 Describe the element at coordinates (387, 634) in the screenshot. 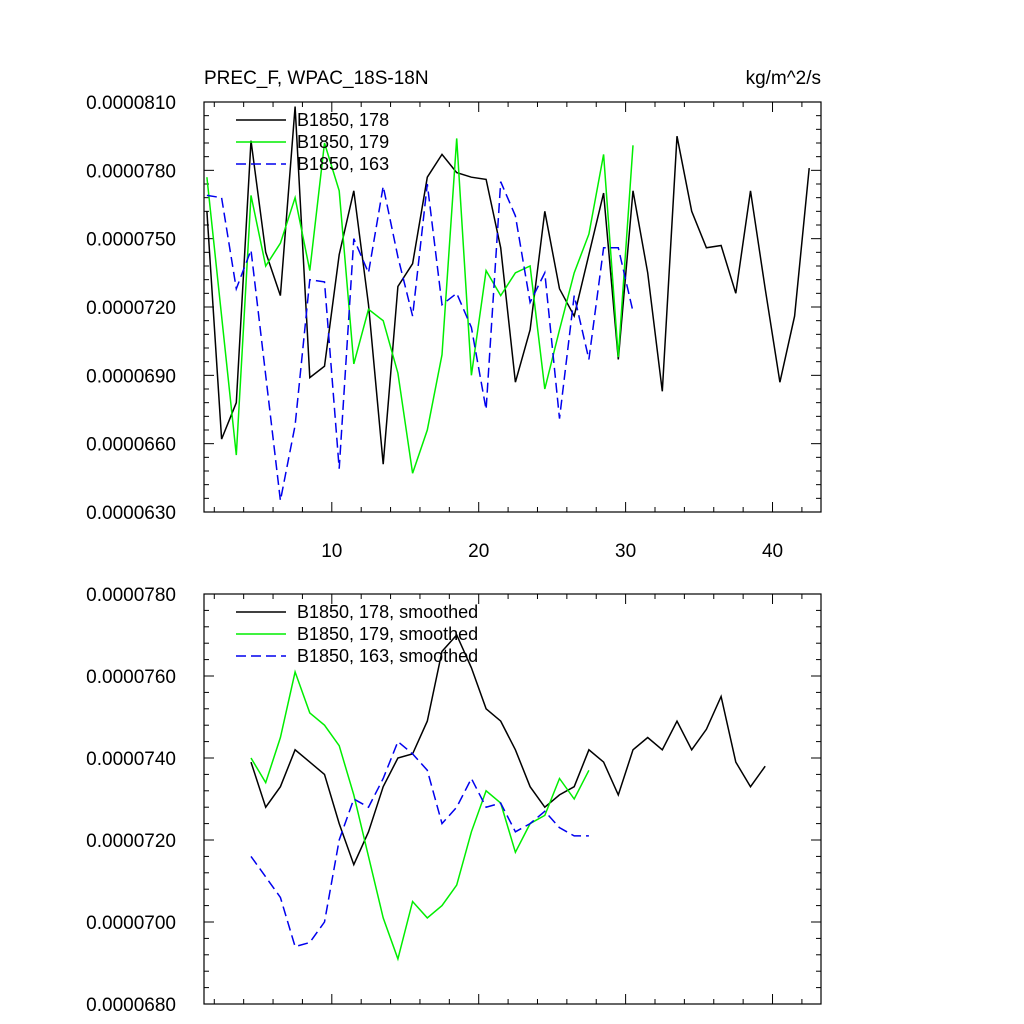

I see `bottom-legend-label-2: B1850, 179, smoothed` at that location.